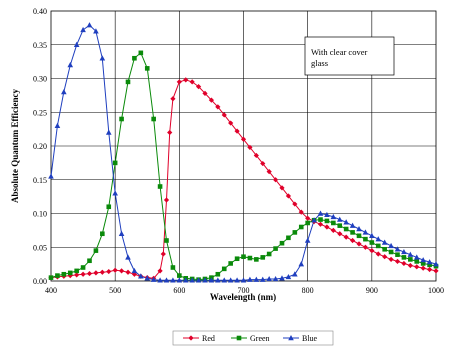 This screenshot has width=449, height=349. I want to click on y-tick-label: 0.35, so click(40, 45).